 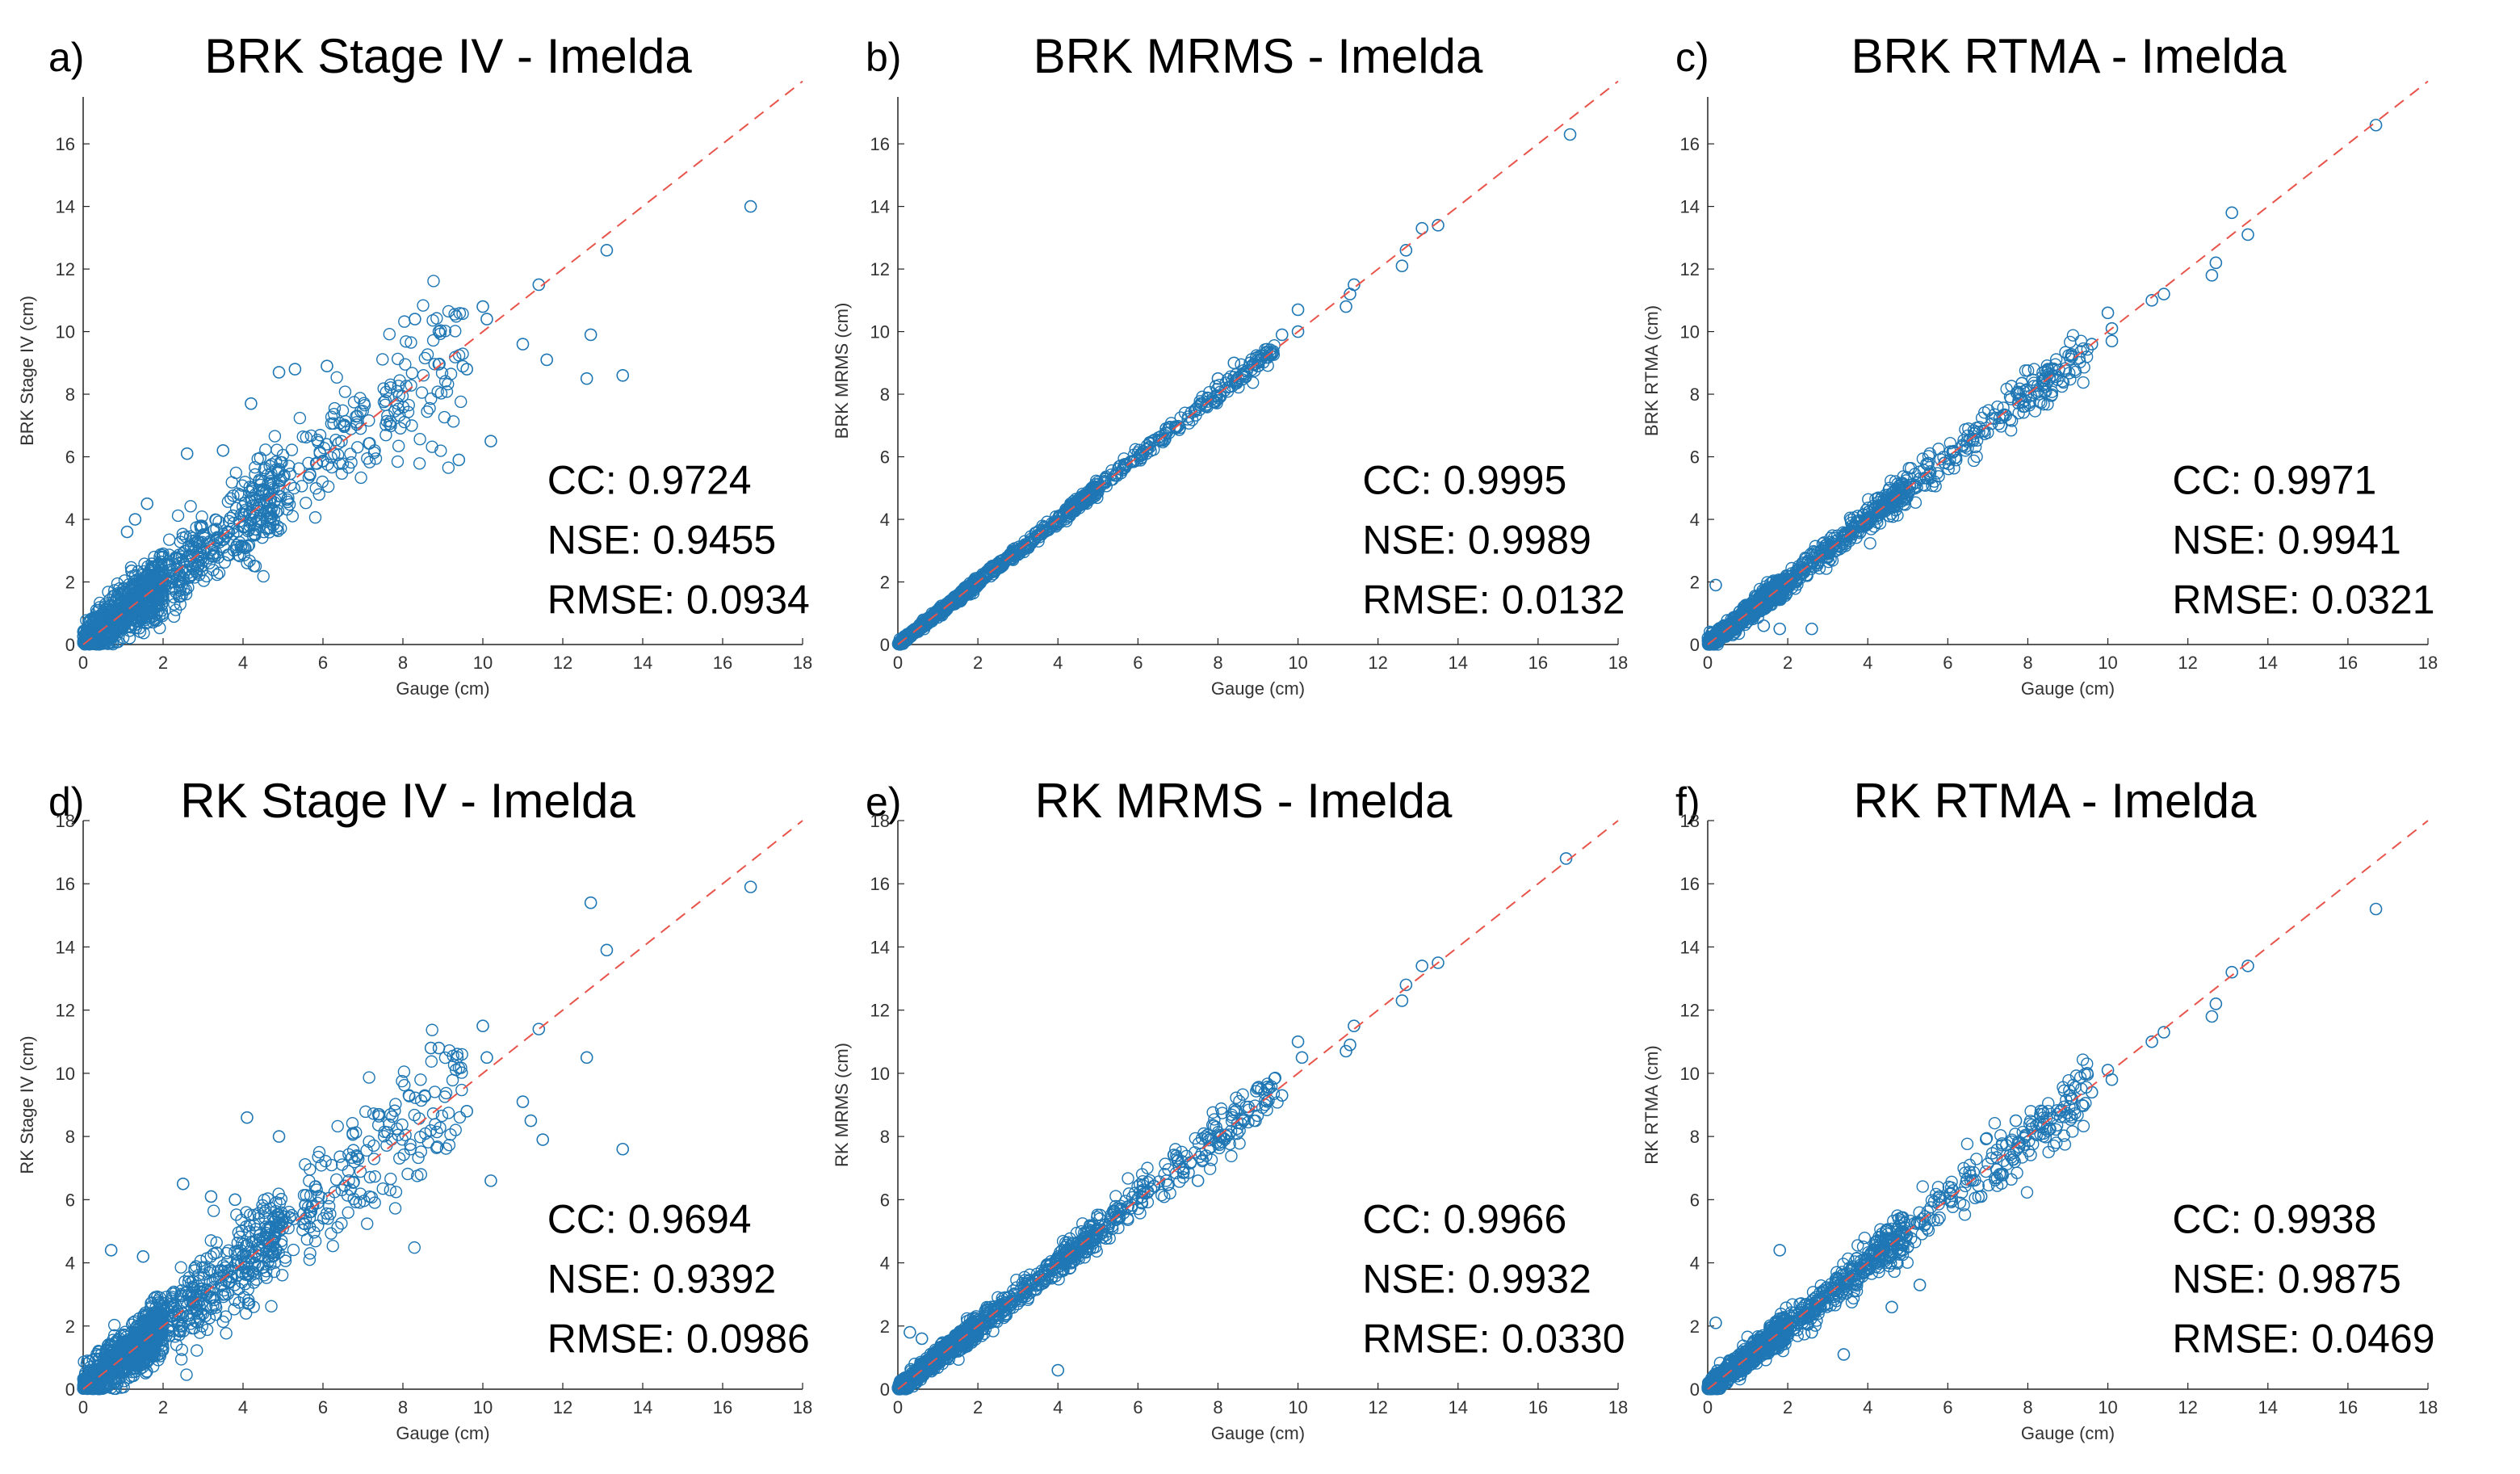 I want to click on y-axis-label: RK Stage IV (cm), so click(x=27, y=1104).